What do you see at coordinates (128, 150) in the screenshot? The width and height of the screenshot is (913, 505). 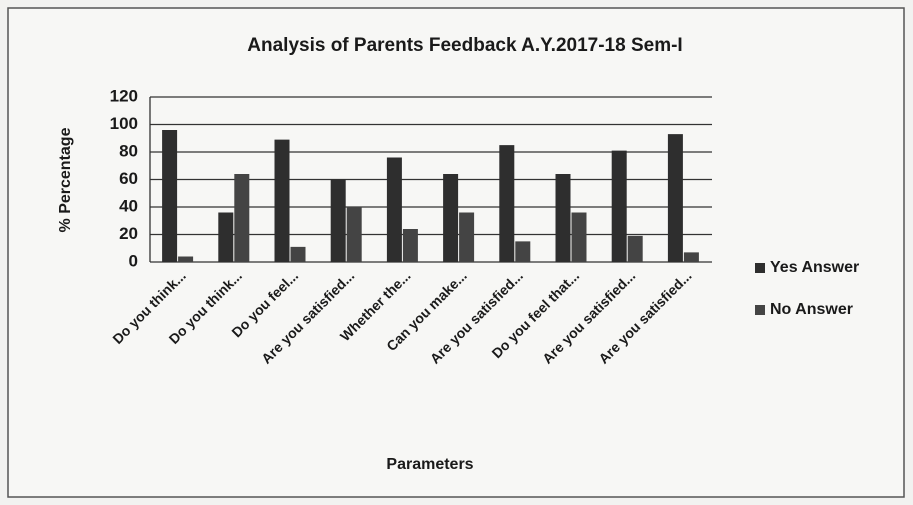 I see `y-tick-label: 80` at bounding box center [128, 150].